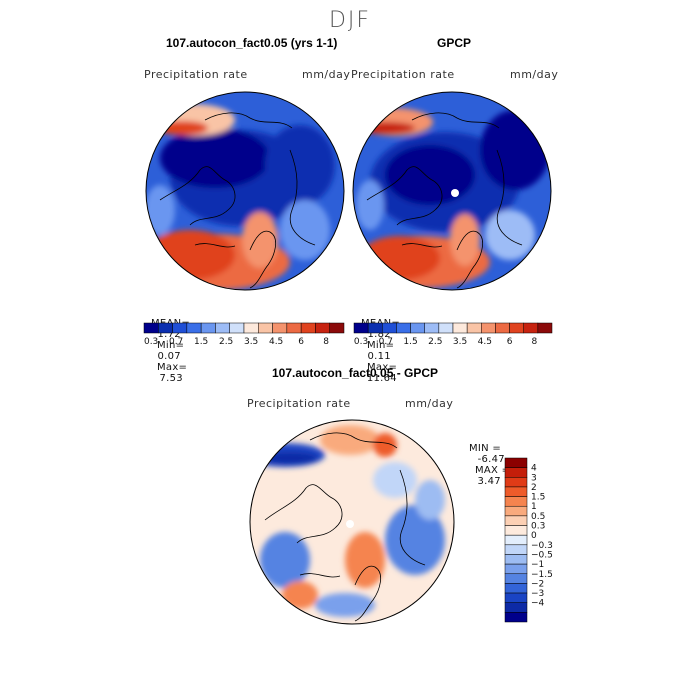 This screenshot has width=700, height=700. Describe the element at coordinates (169, 356) in the screenshot. I see `panel1-min: 0.07` at that location.